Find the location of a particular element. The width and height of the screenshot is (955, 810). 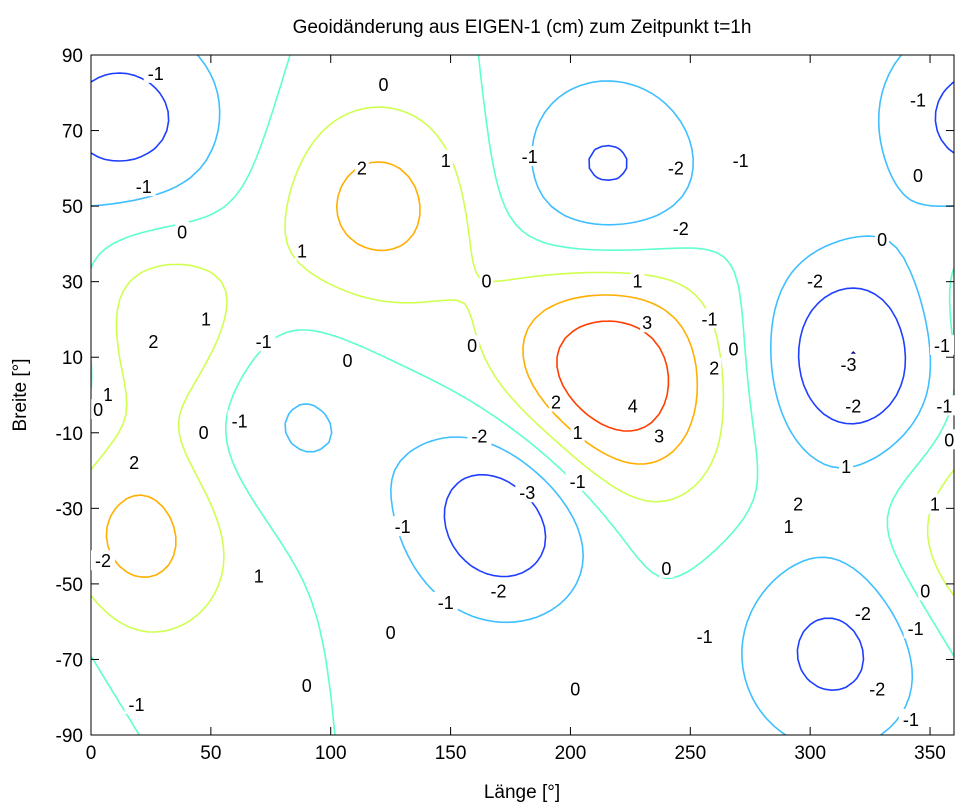

x-tick-label: 250 is located at coordinates (690, 753).